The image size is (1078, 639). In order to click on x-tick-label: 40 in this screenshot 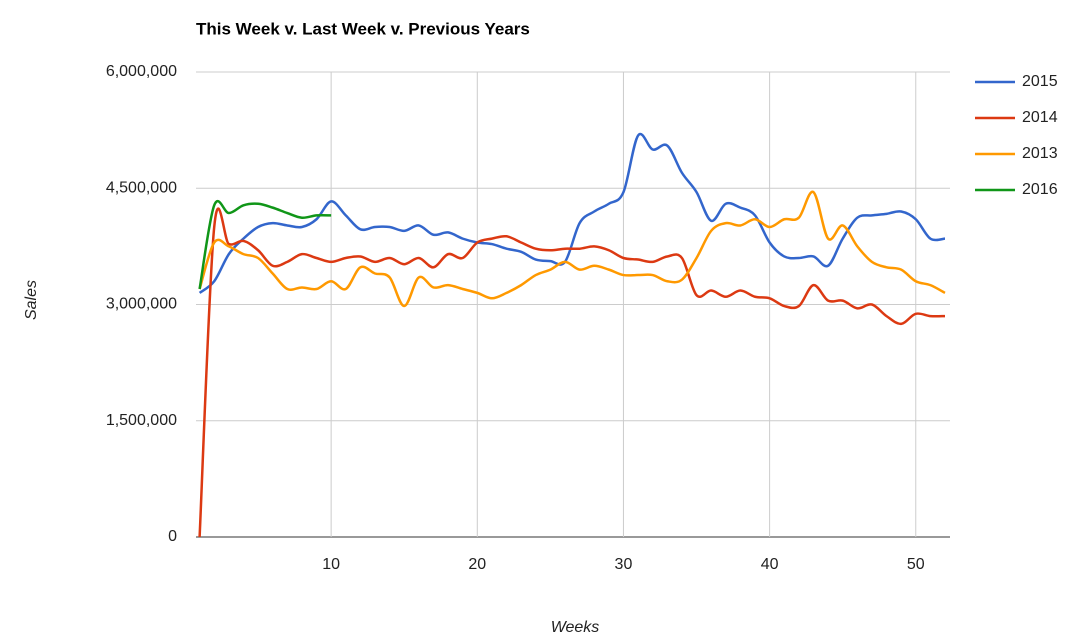, I will do `click(770, 564)`.